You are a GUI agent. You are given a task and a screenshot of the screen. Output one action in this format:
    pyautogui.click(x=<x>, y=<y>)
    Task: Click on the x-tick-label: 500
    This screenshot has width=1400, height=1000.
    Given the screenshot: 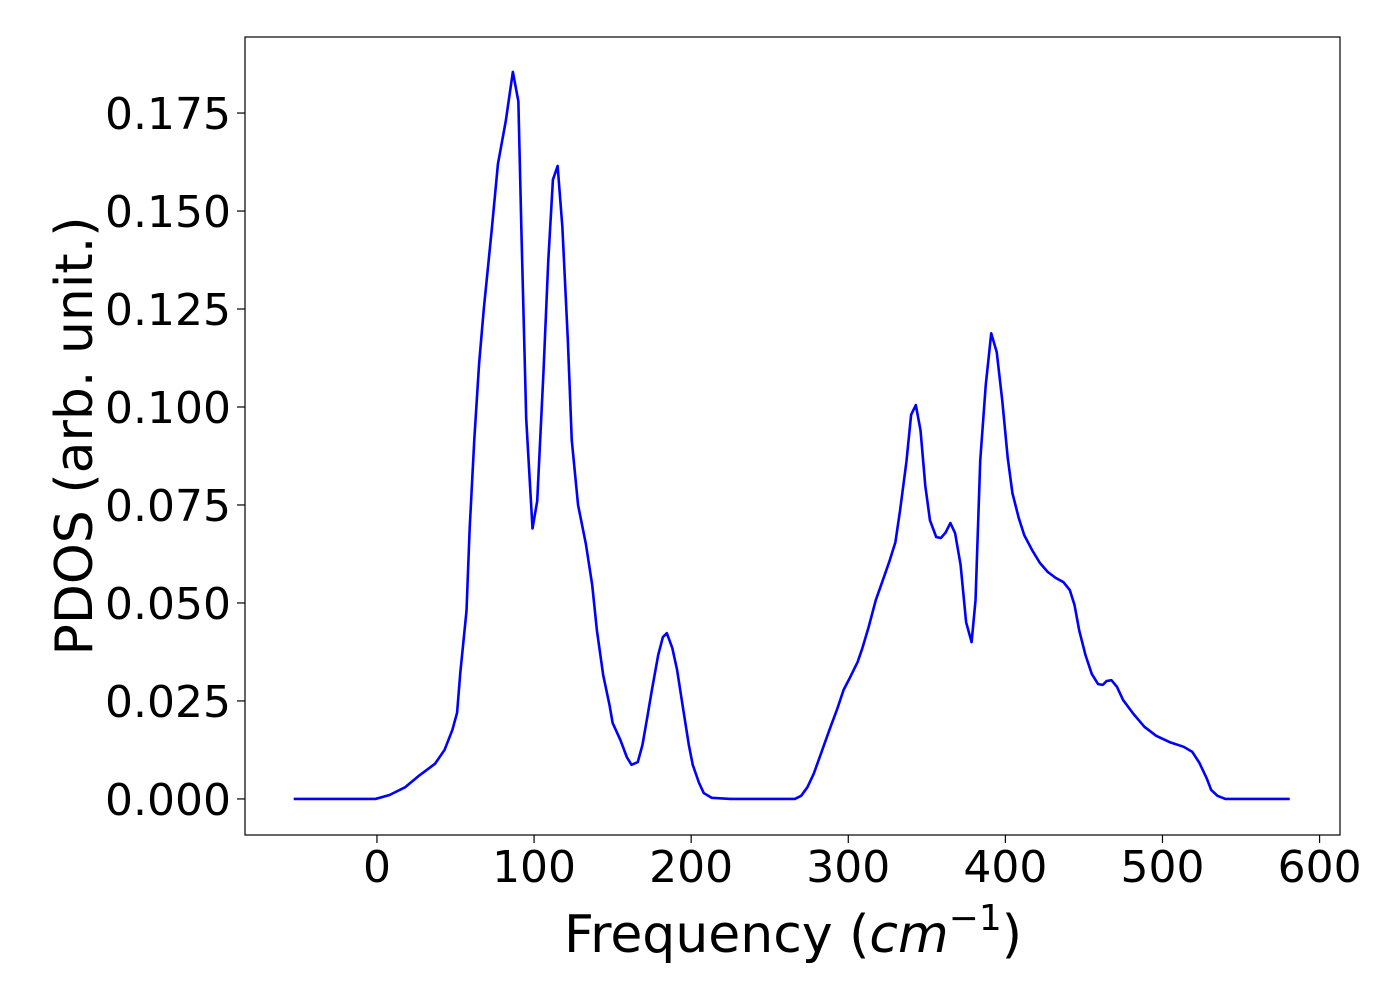 What is the action you would take?
    pyautogui.click(x=1162, y=867)
    